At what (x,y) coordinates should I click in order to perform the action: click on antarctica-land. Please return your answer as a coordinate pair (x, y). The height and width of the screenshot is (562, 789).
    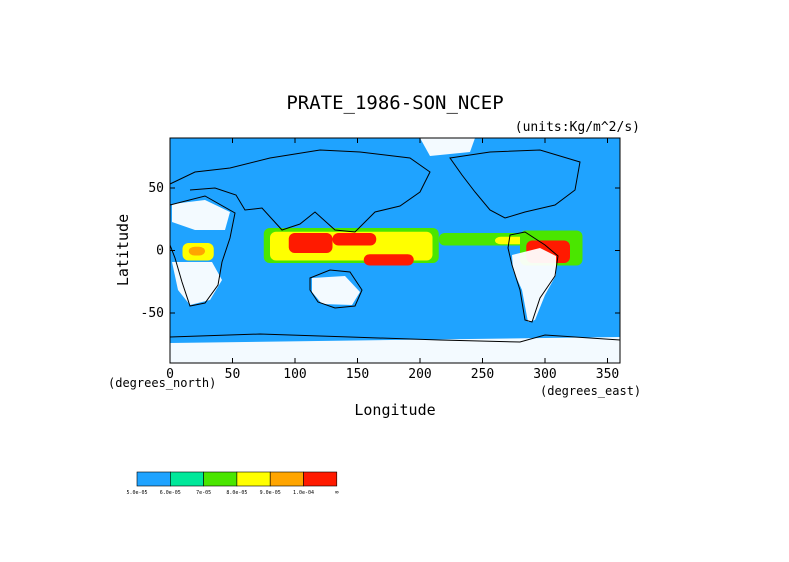
    Looking at the image, I should click on (395, 350).